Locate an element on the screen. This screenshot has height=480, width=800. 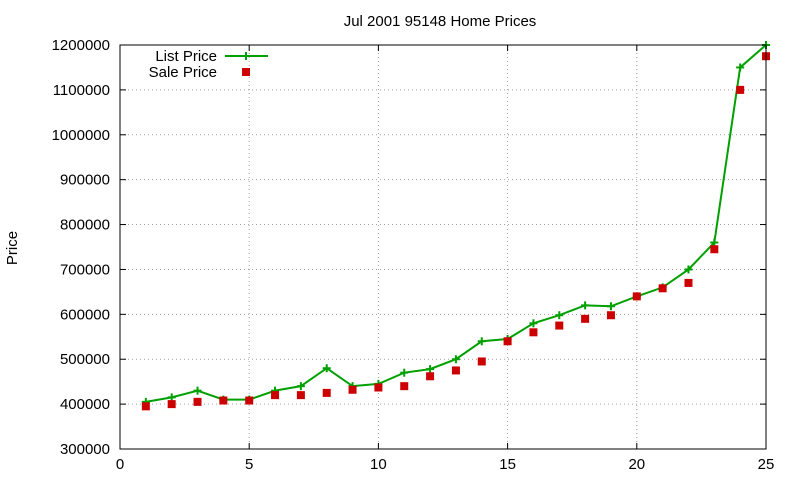
y-tick-label: 1200000 is located at coordinates (81, 45).